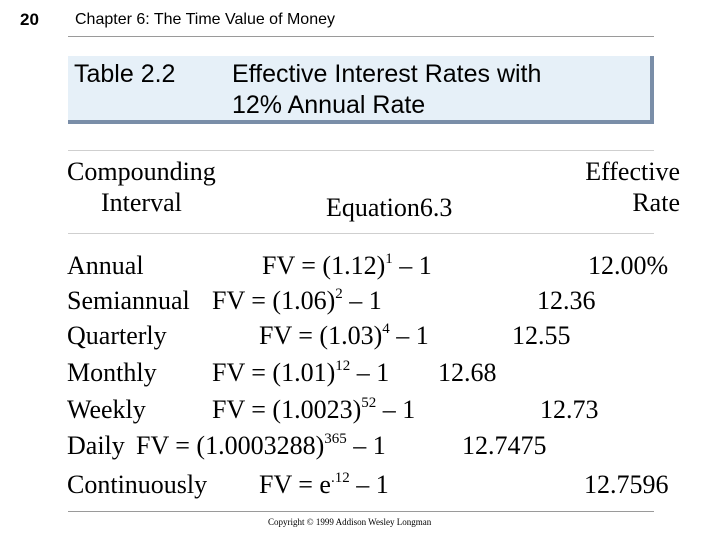 The width and height of the screenshot is (720, 540). I want to click on row-interval: Continuously, so click(137, 484).